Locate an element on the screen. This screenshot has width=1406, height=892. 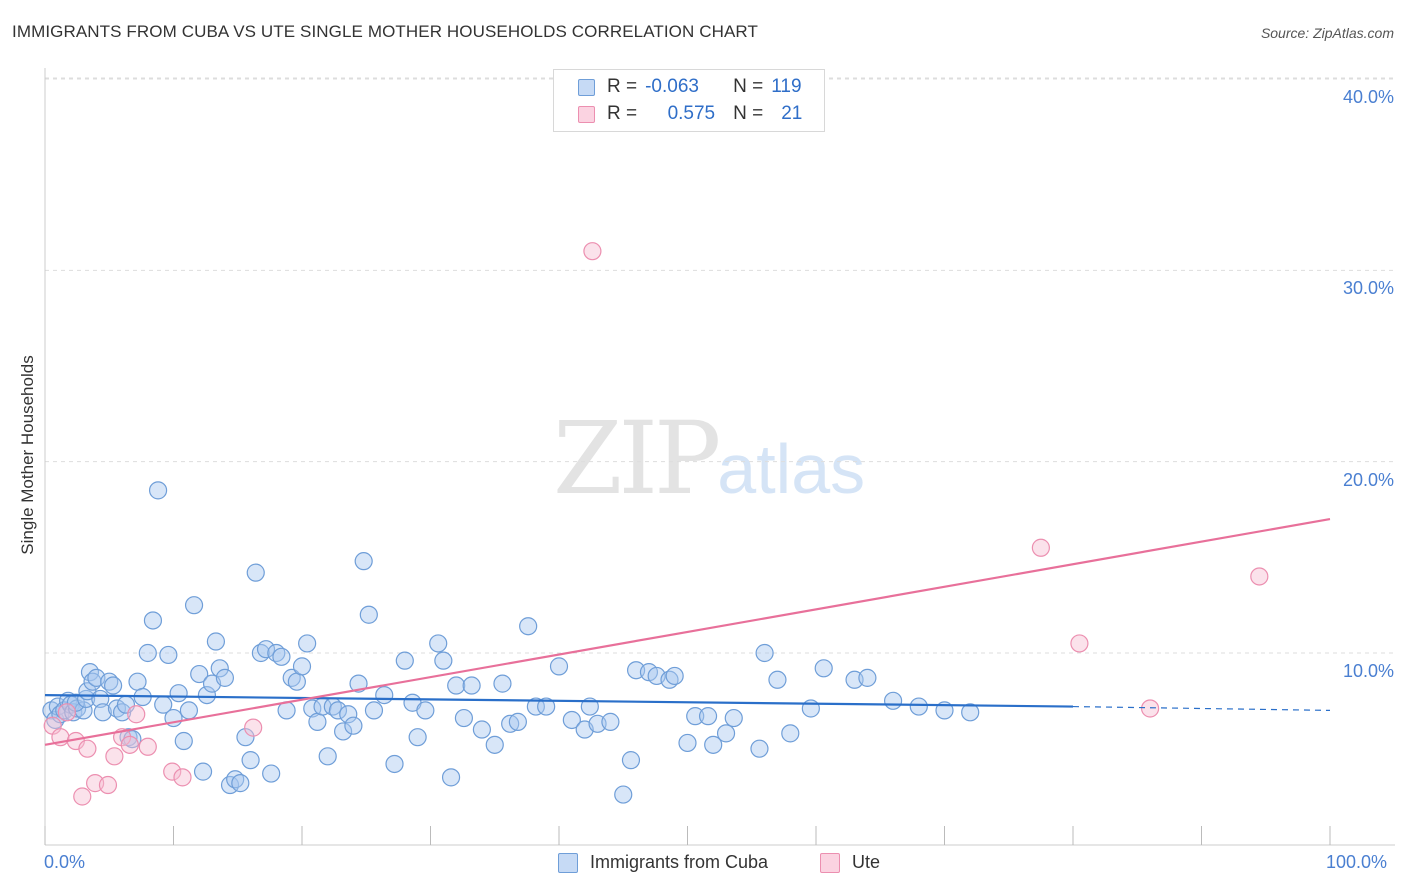
trend-line-cuba-extension is located at coordinates (1201, 708).